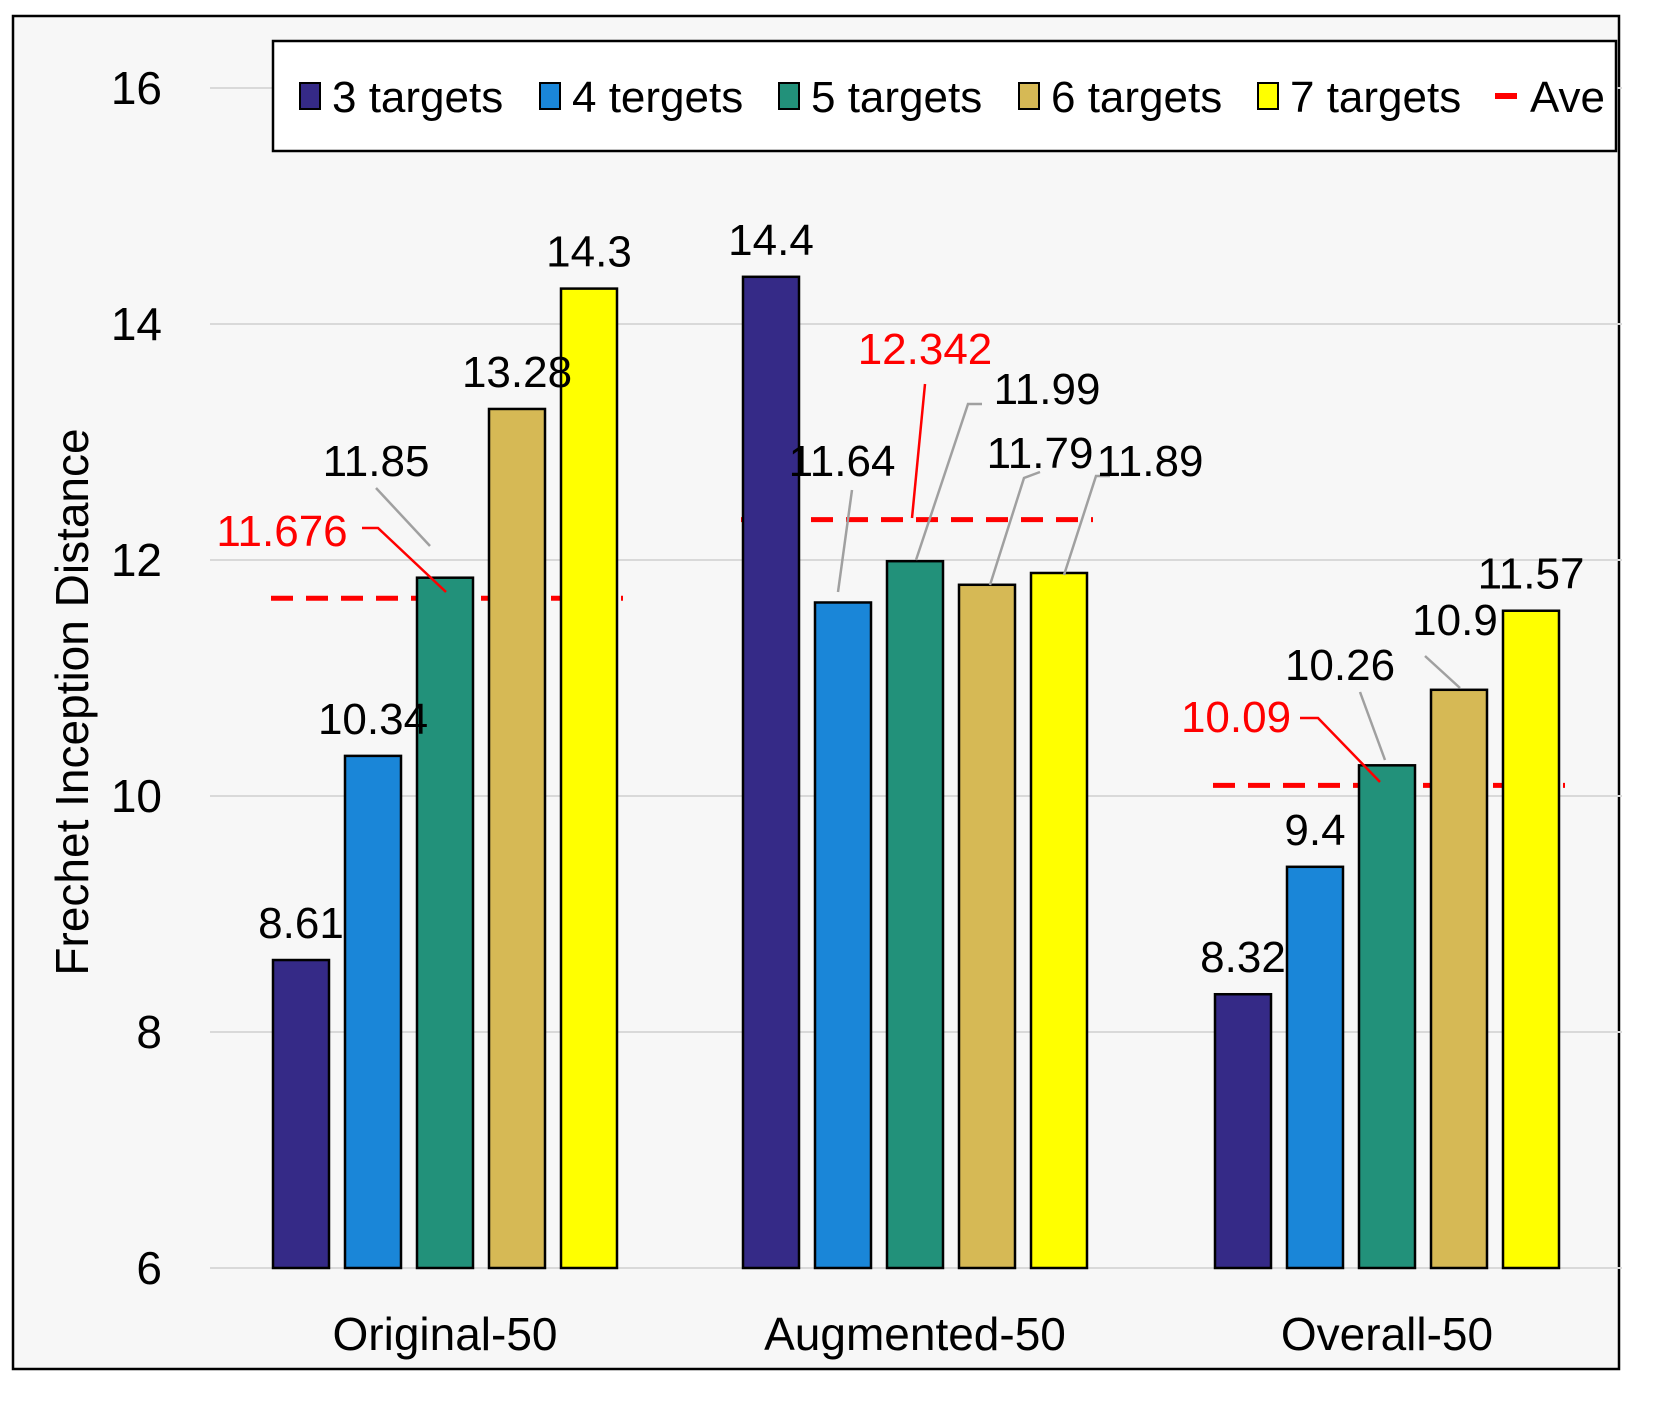 The height and width of the screenshot is (1418, 1660). Describe the element at coordinates (1136, 97) in the screenshot. I see `legend-label: 6 targets` at that location.